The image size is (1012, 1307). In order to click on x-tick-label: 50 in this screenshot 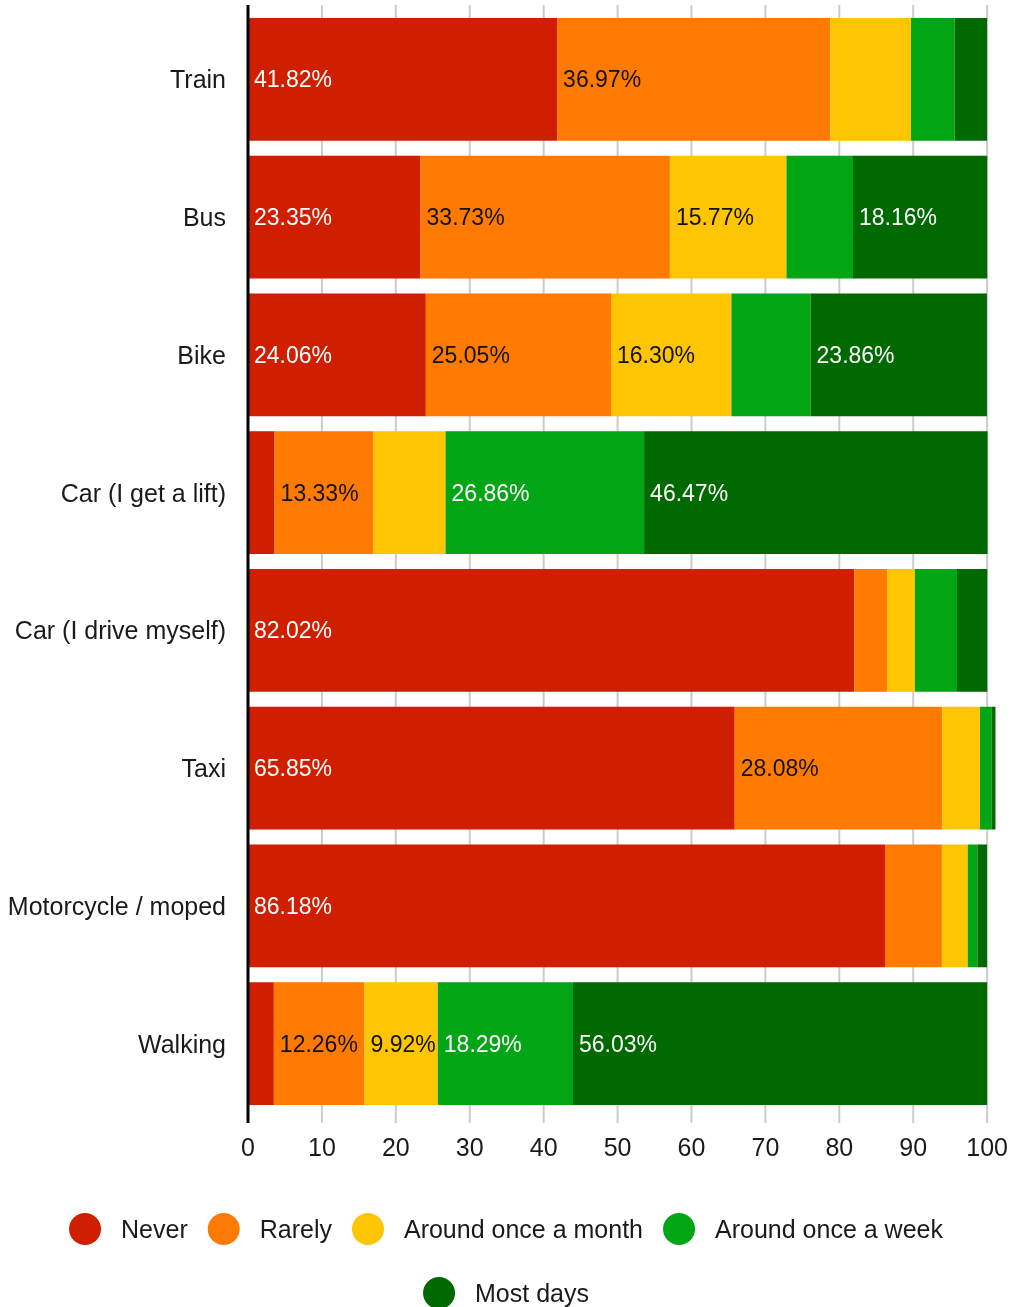, I will do `click(617, 1147)`.